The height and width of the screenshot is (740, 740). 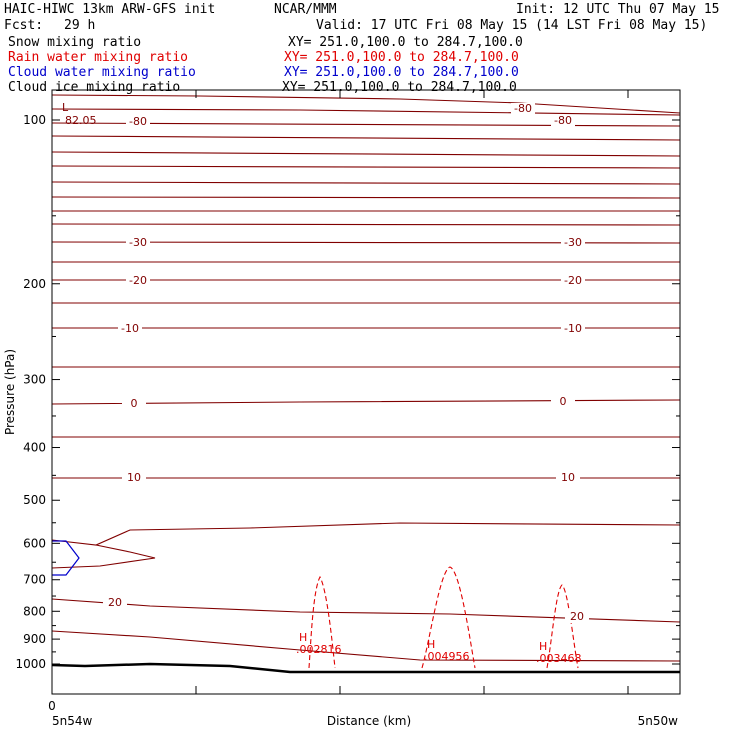 I want to click on x-zero-label: 0, so click(x=52, y=706).